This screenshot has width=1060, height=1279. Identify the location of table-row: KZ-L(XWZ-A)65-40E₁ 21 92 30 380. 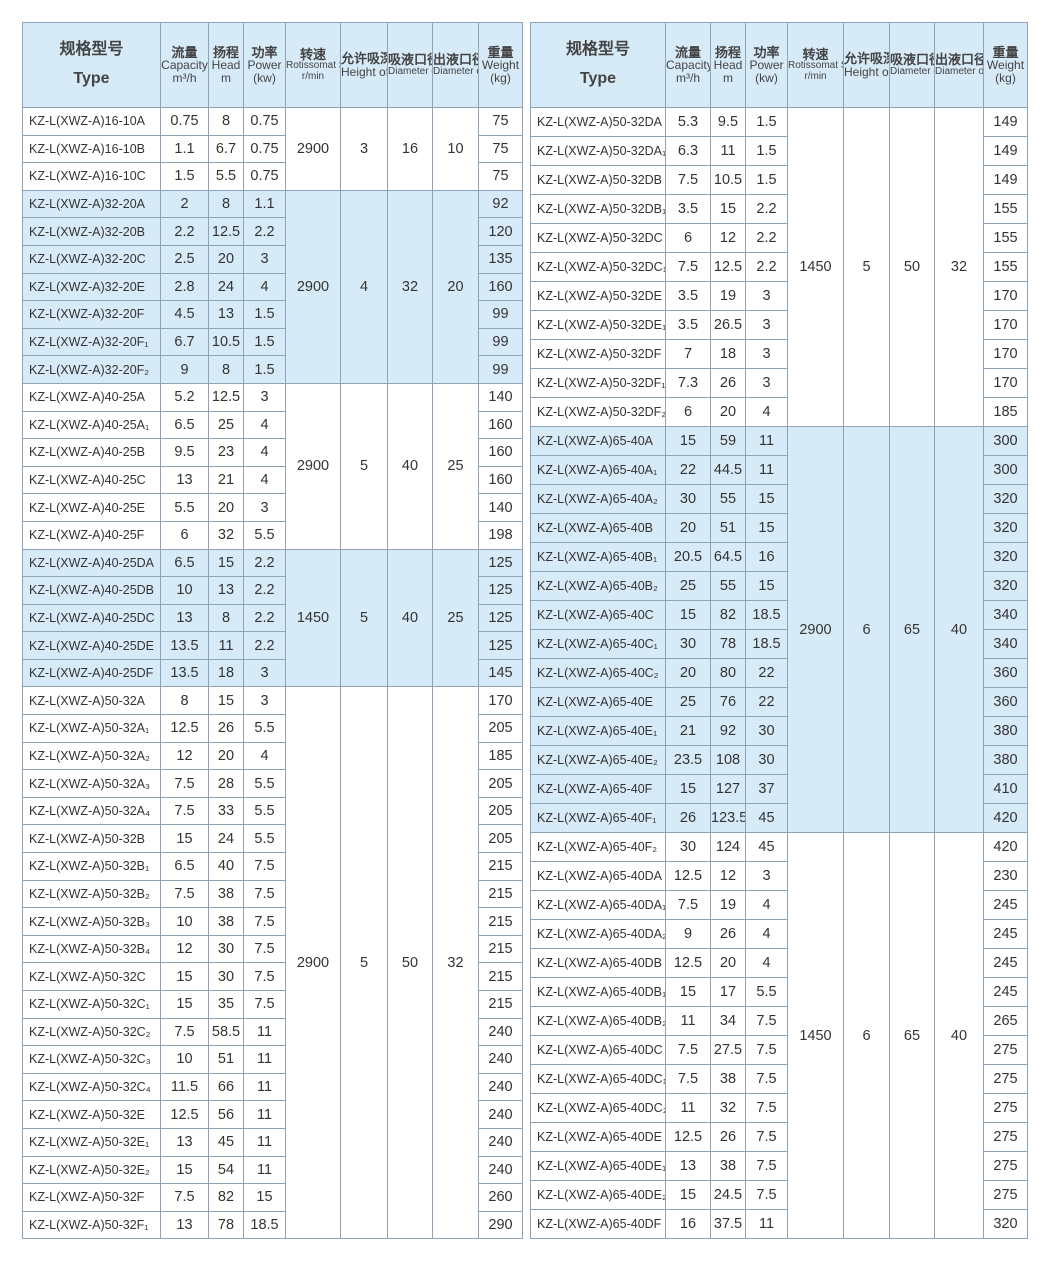
(779, 731).